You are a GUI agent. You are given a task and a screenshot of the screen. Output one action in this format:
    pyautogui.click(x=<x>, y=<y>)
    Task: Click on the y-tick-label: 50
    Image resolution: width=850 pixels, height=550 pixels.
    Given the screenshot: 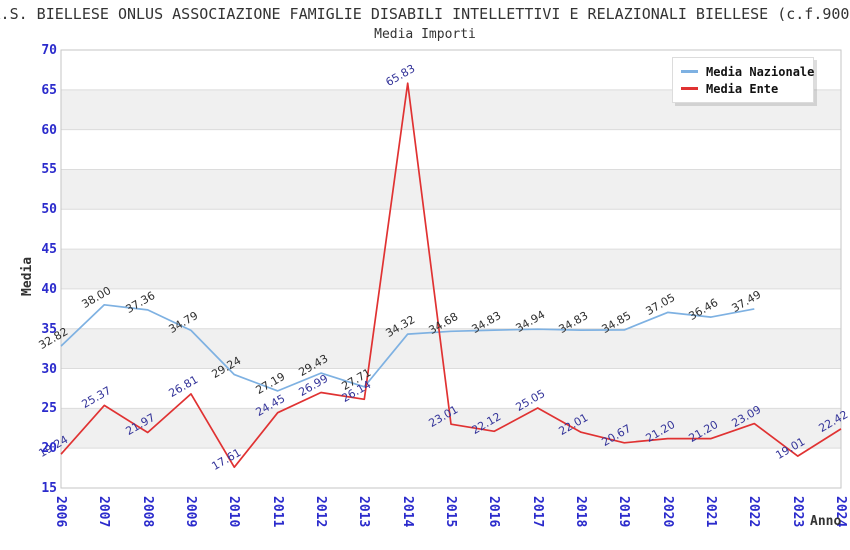 What is the action you would take?
    pyautogui.click(x=49, y=210)
    